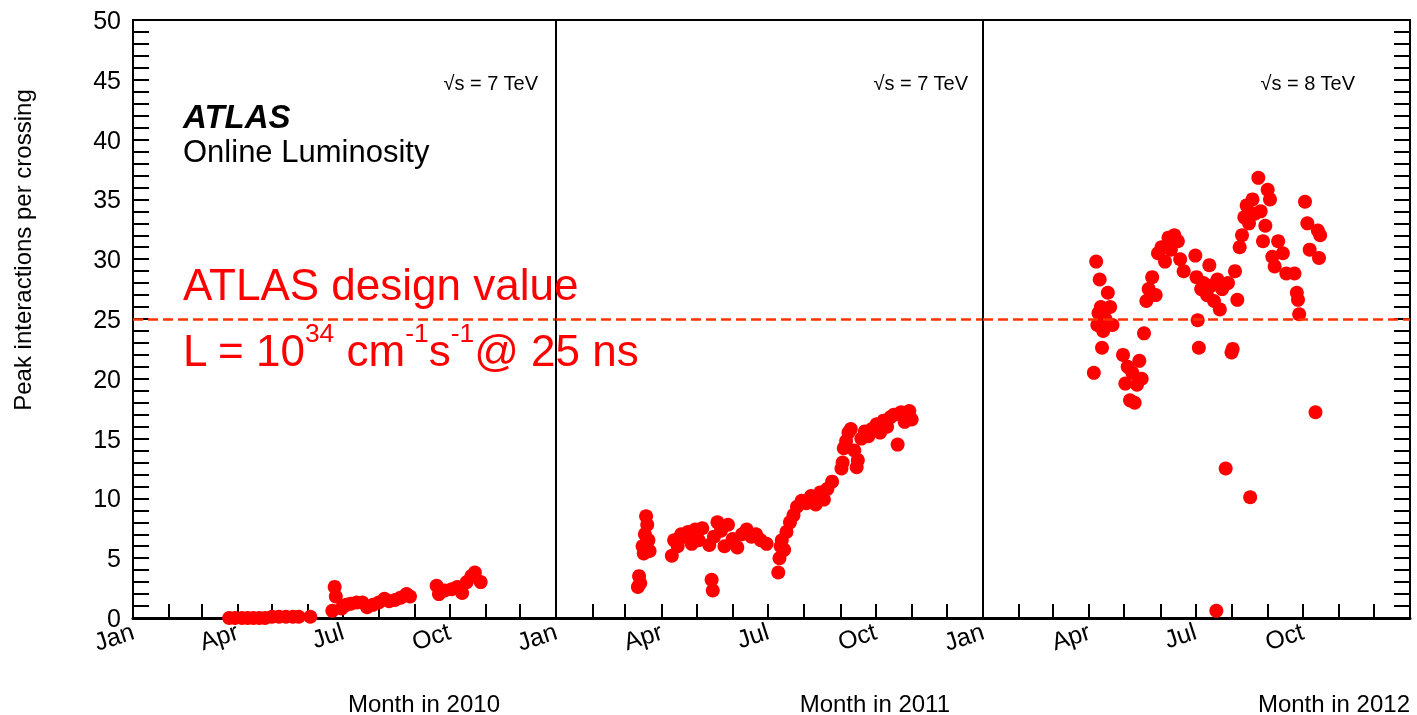 Image resolution: width=1417 pixels, height=715 pixels. I want to click on y-tick-label: 15, so click(107, 438).